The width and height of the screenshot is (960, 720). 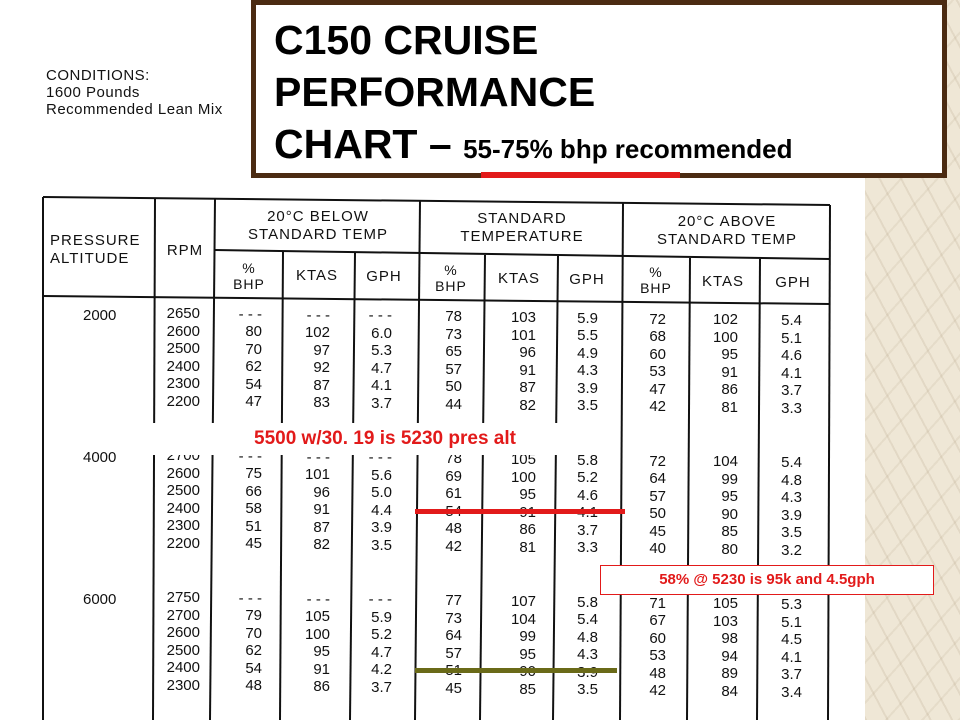 What do you see at coordinates (657, 372) in the screenshot?
I see `table-cell: 53` at bounding box center [657, 372].